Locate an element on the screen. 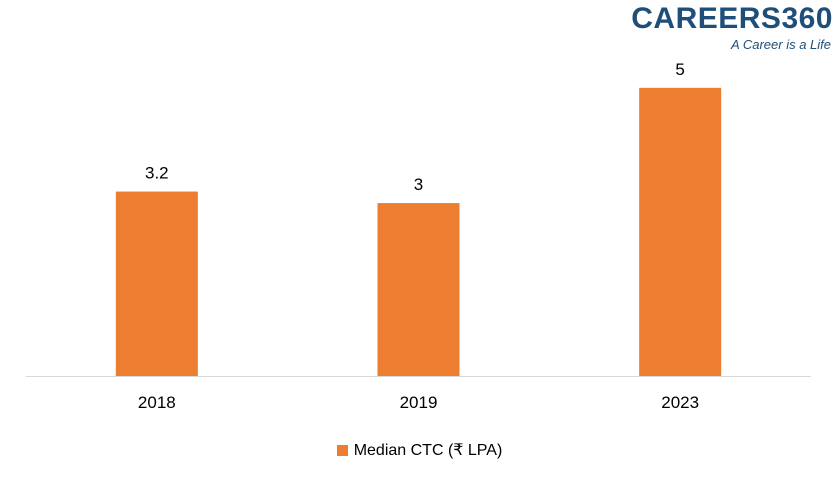 The height and width of the screenshot is (479, 839). data-label-2018: 3.2 is located at coordinates (157, 173).